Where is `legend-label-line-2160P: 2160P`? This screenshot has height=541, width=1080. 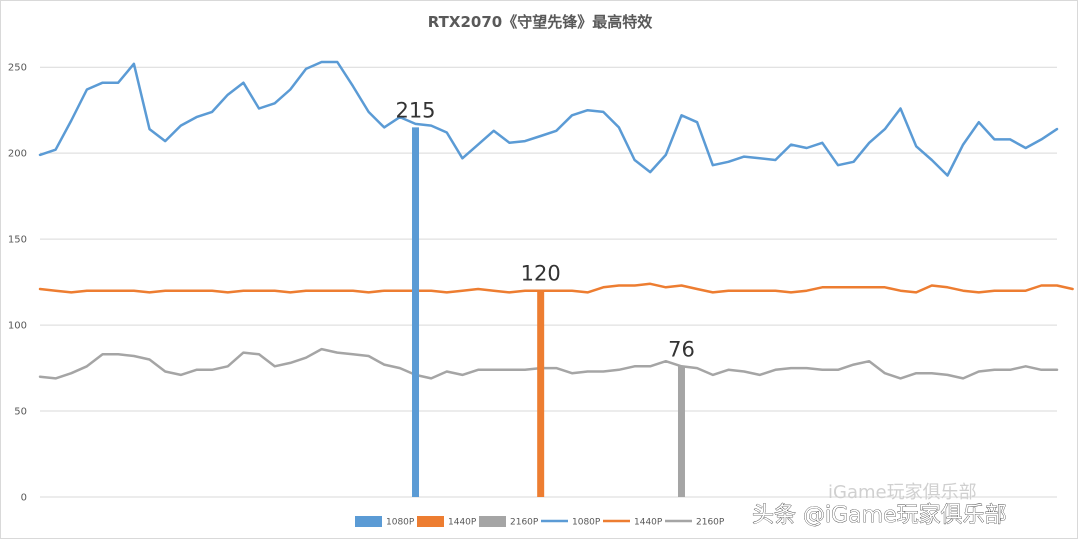
legend-label-line-2160P: 2160P is located at coordinates (710, 523).